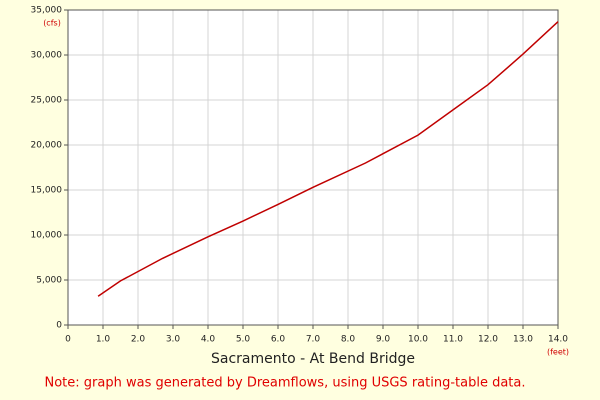 Image resolution: width=600 pixels, height=400 pixels. Describe the element at coordinates (47, 56) in the screenshot. I see `y-tick-label: 30,000` at that location.